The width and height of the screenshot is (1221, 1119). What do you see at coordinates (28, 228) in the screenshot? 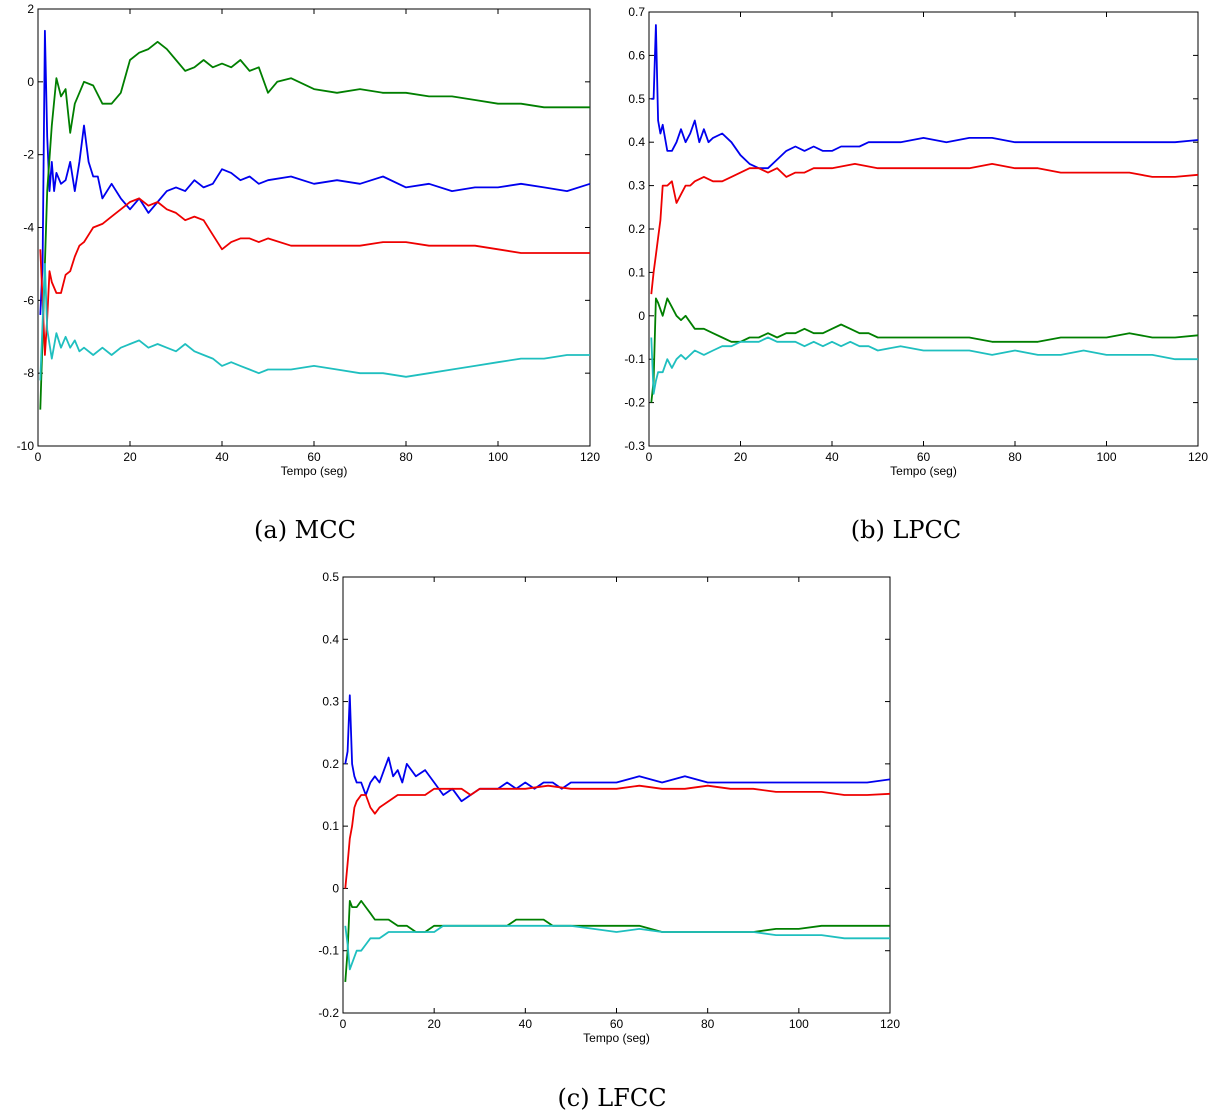
I see `y-tick-label: -4` at bounding box center [28, 228].